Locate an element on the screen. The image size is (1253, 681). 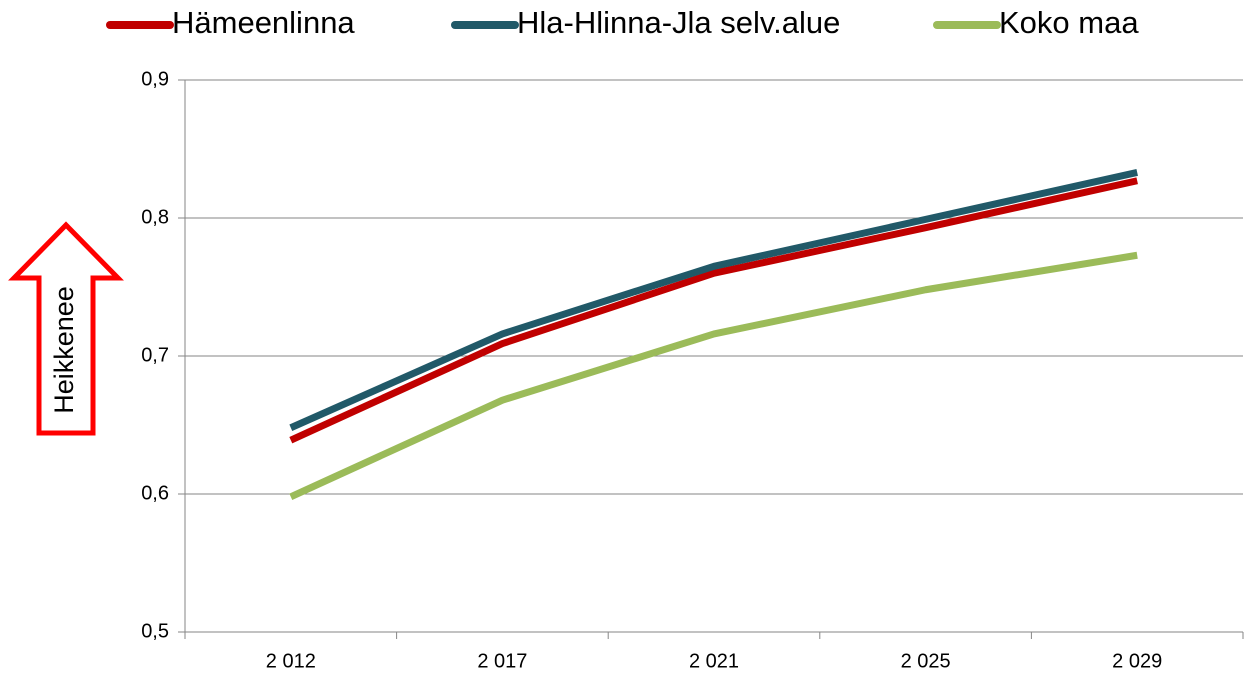
x-tick-label: 2 025 is located at coordinates (926, 661).